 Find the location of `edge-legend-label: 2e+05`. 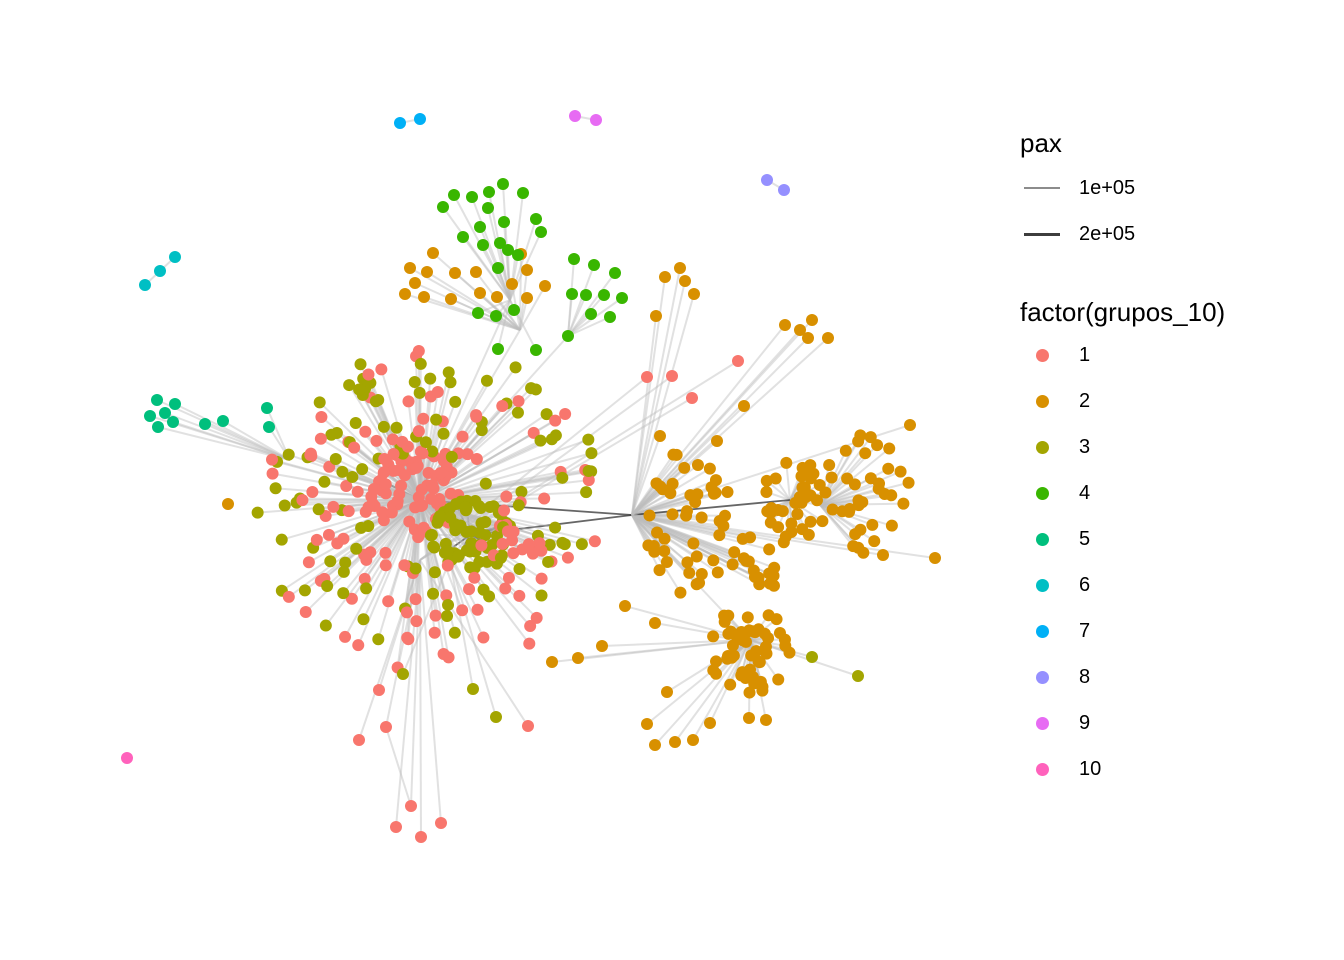

edge-legend-label: 2e+05 is located at coordinates (1107, 233).